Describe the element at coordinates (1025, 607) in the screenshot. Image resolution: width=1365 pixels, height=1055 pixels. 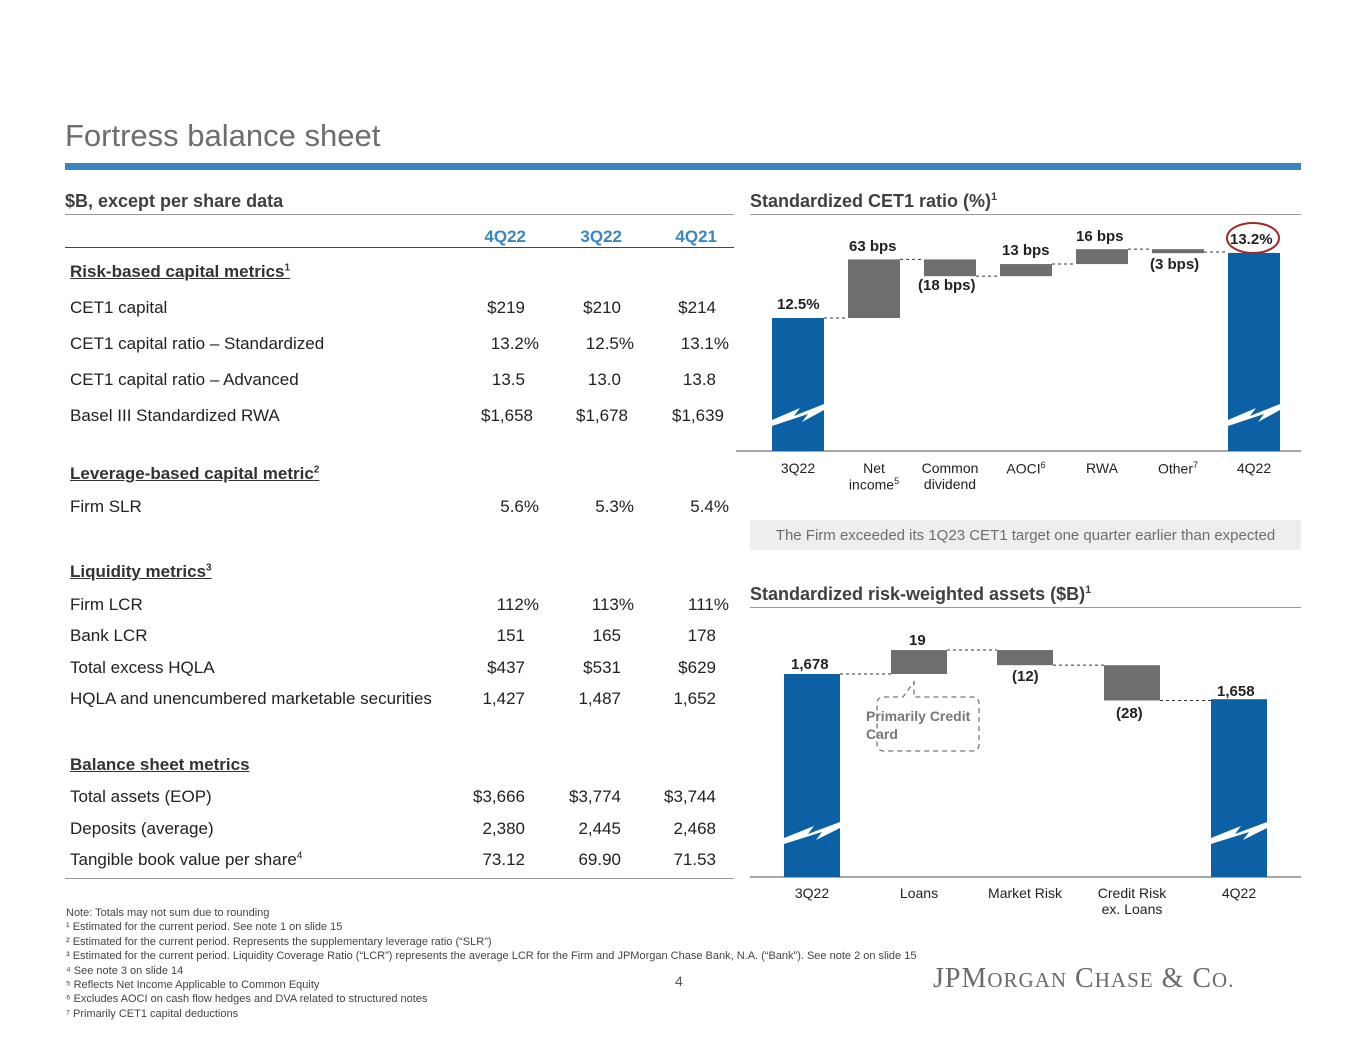
I see `rwa-title-rule` at that location.